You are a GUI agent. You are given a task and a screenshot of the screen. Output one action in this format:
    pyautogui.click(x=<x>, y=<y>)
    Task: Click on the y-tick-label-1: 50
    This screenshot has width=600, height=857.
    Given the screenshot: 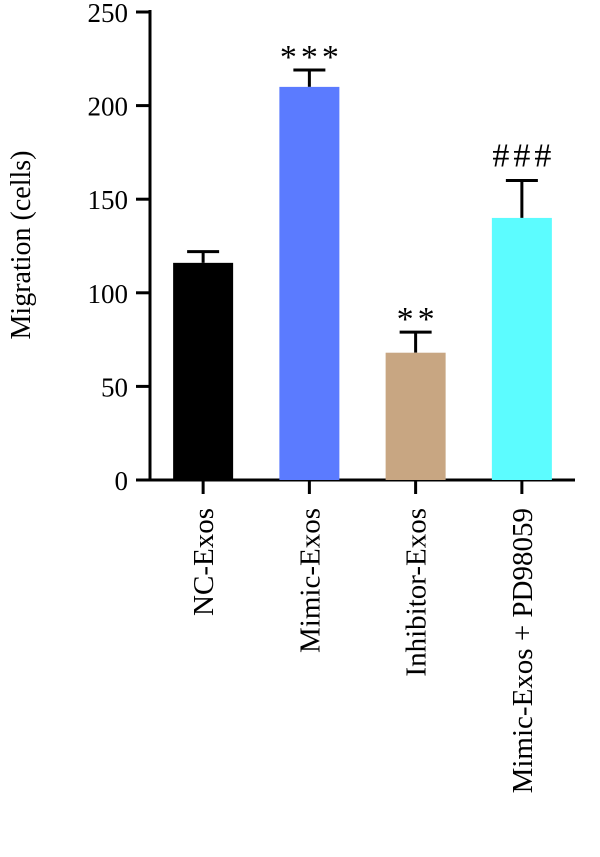 What is the action you would take?
    pyautogui.click(x=114, y=387)
    